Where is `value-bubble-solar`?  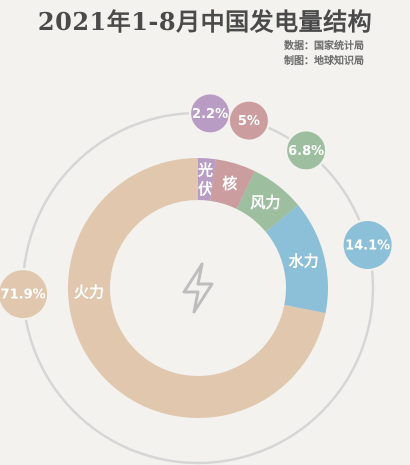
value-bubble-solar is located at coordinates (210, 113).